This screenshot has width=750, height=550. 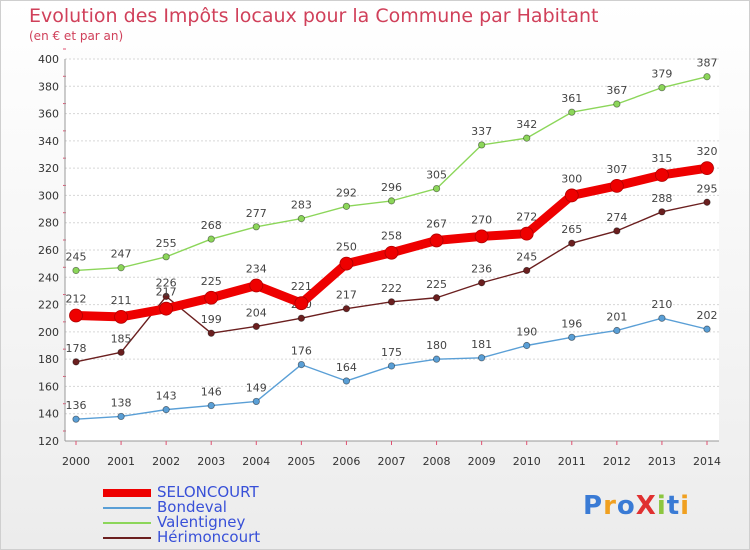 I want to click on logo-letter: P, so click(x=593, y=506).